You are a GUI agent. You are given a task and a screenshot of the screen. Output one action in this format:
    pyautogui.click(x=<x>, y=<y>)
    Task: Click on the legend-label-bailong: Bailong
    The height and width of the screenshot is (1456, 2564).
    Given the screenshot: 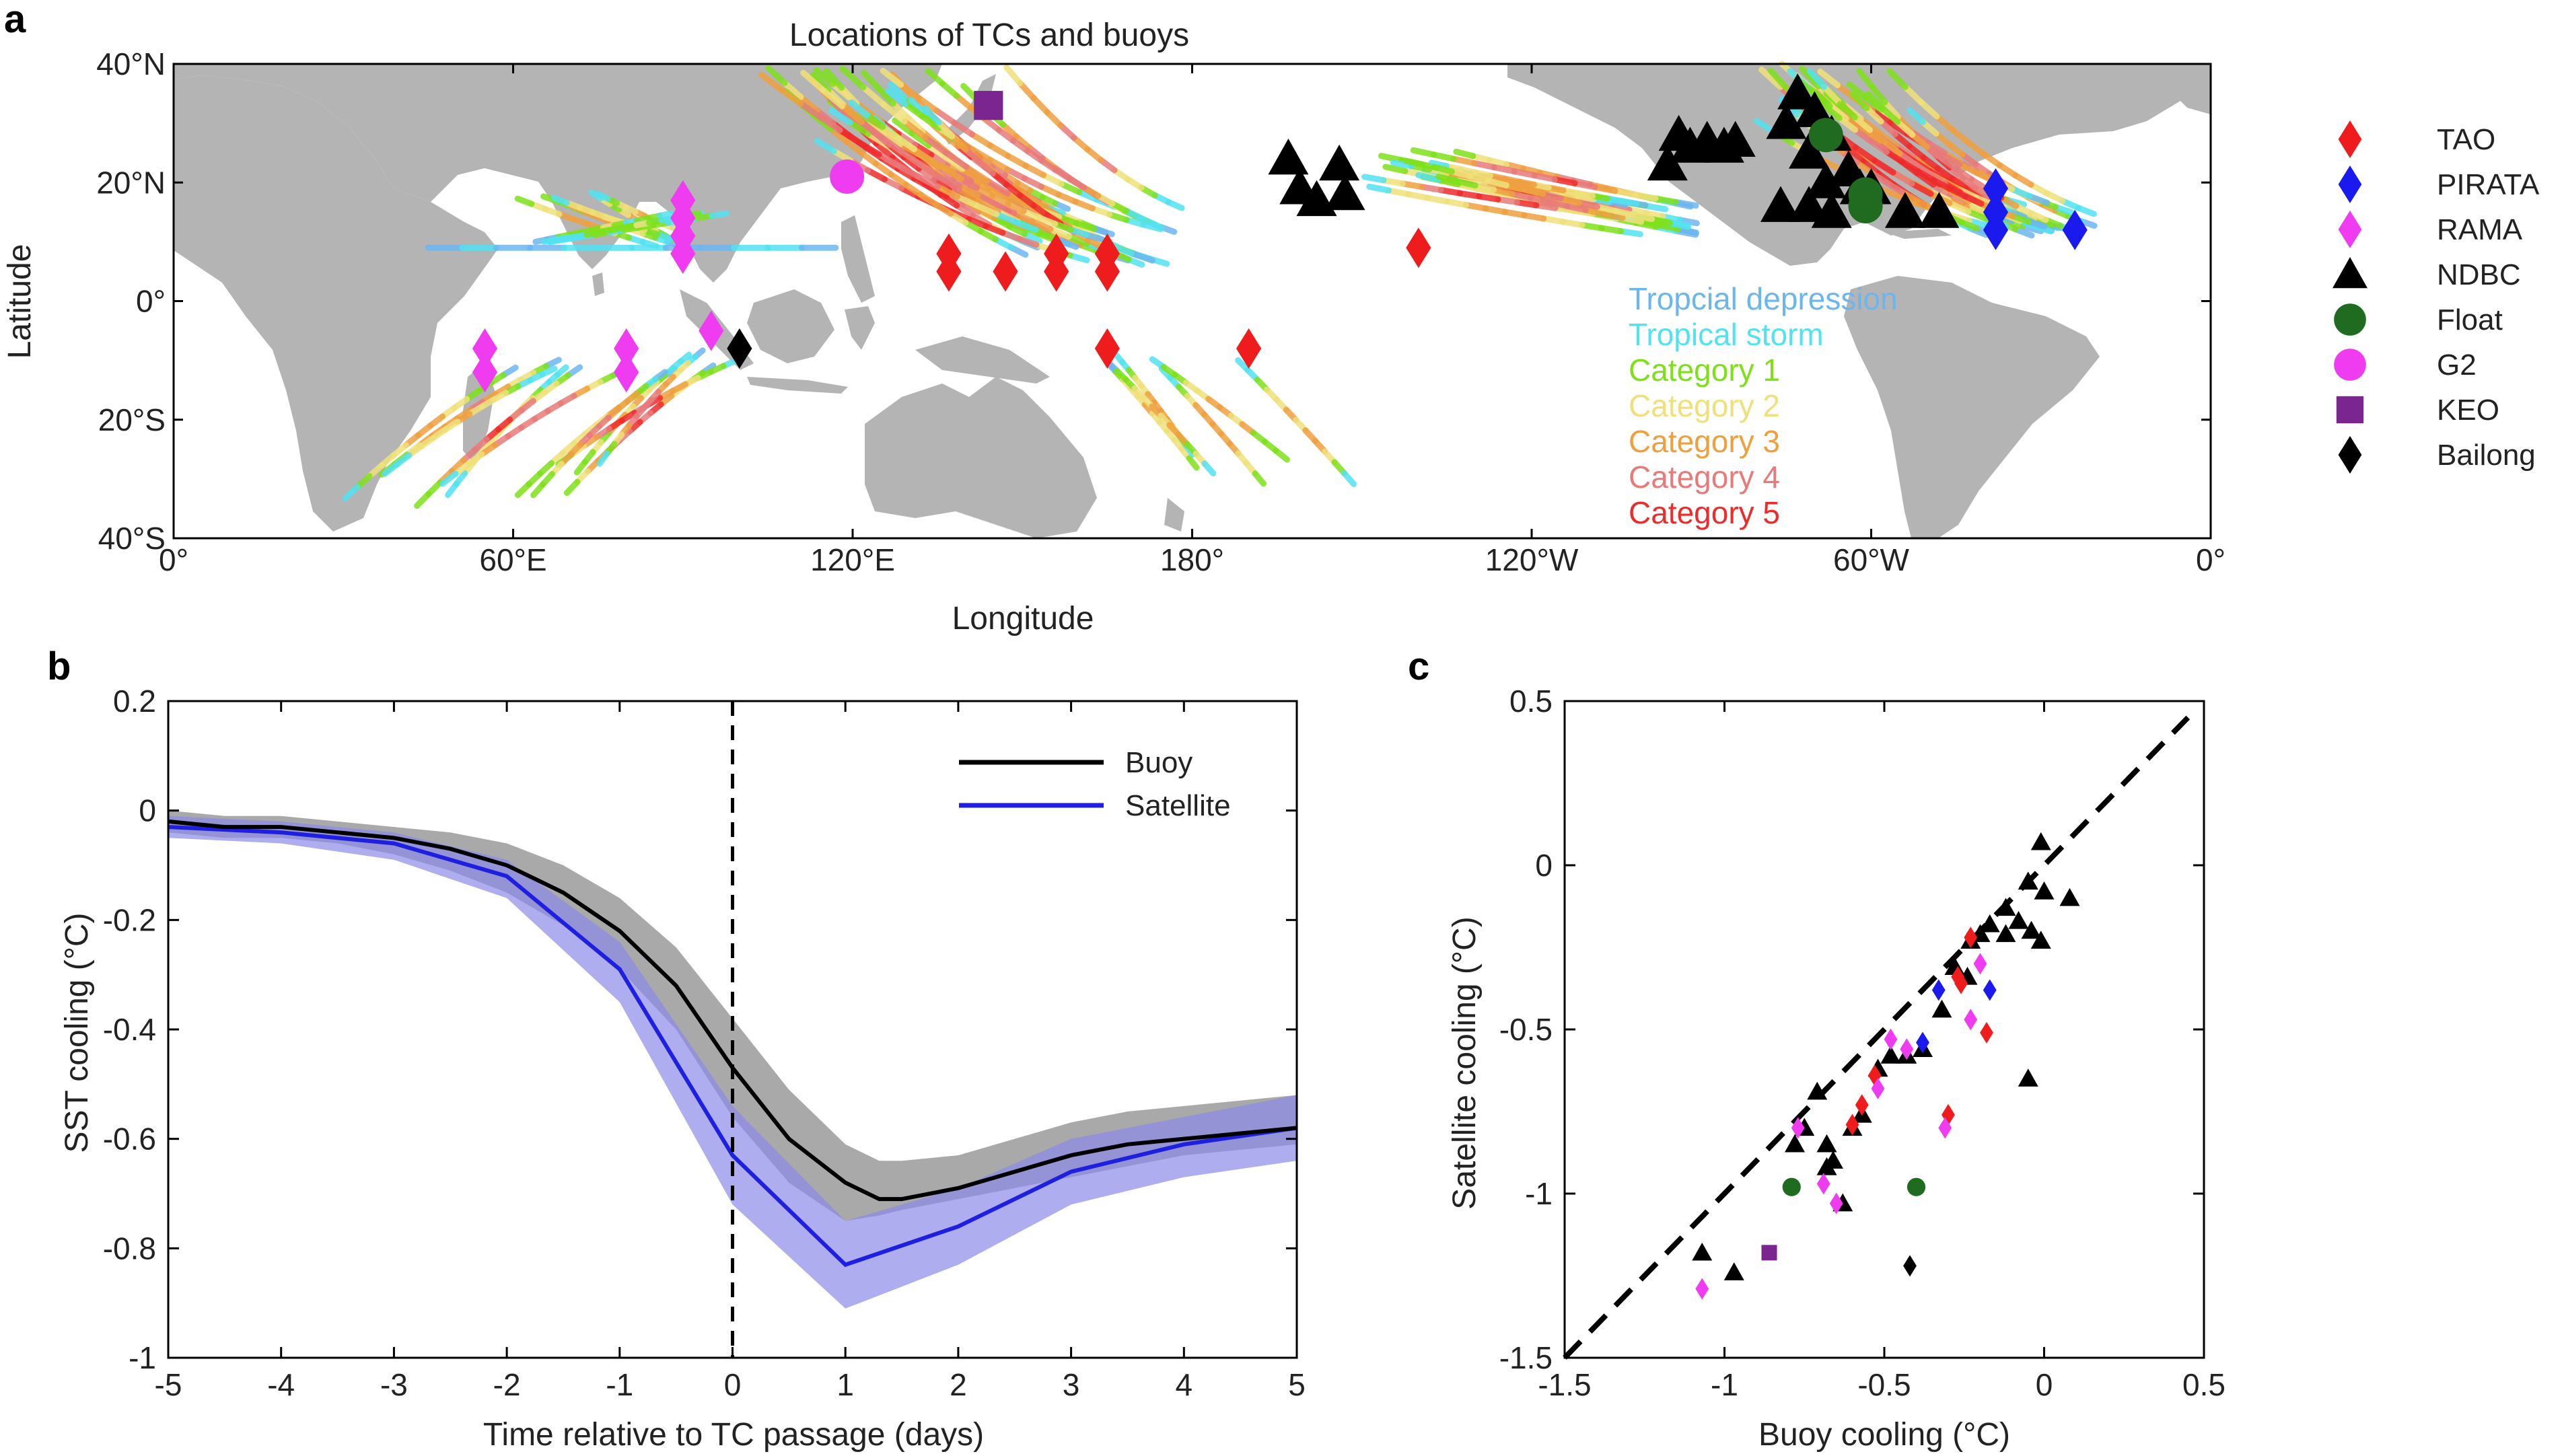 What is the action you would take?
    pyautogui.click(x=2486, y=455)
    